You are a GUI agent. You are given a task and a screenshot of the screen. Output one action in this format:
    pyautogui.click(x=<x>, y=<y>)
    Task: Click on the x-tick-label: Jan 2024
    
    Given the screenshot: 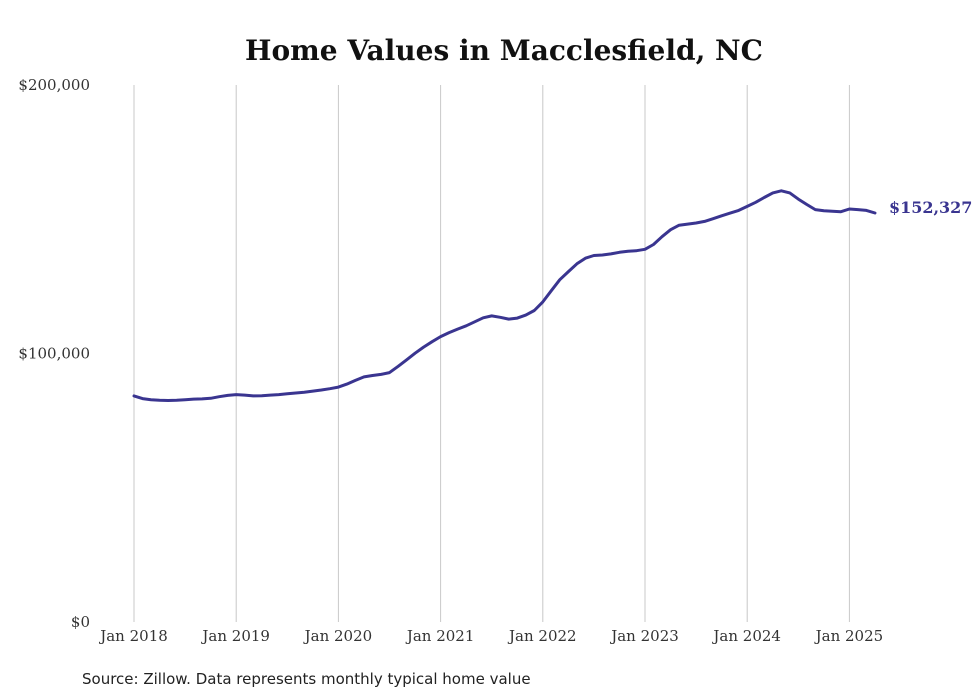 What is the action you would take?
    pyautogui.click(x=746, y=636)
    